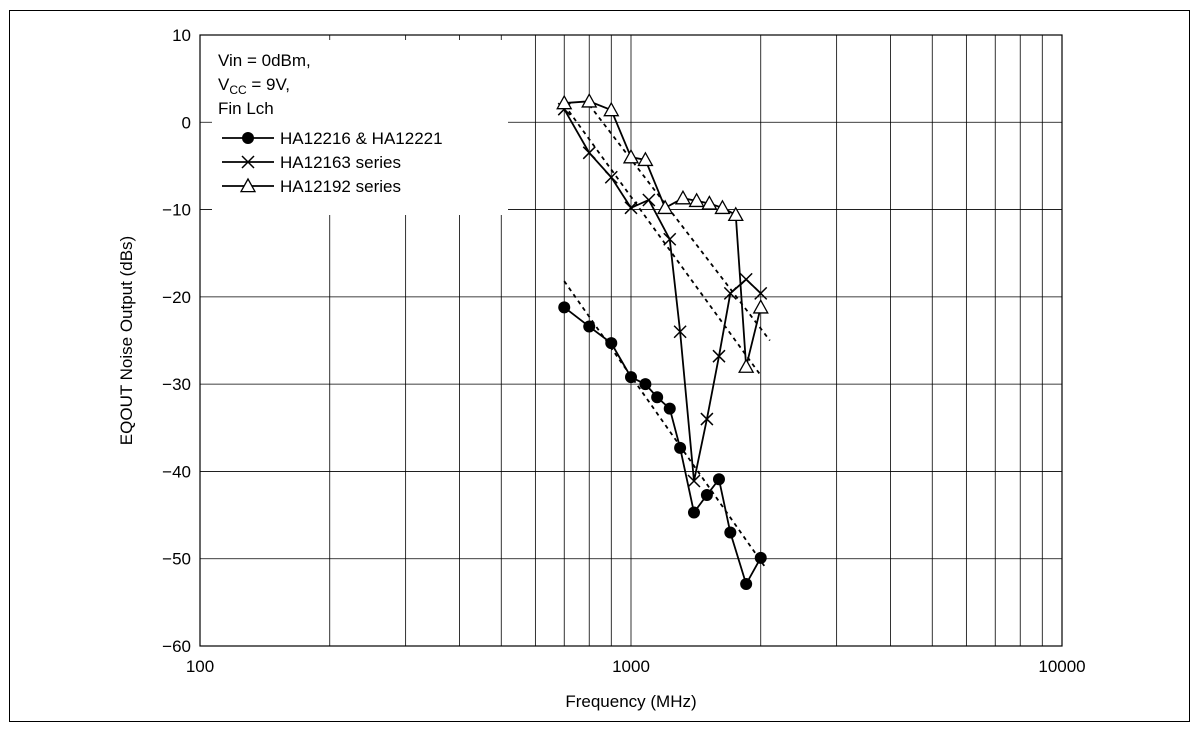  I want to click on annotation-vin: Vin = 0dBm,, so click(264, 60).